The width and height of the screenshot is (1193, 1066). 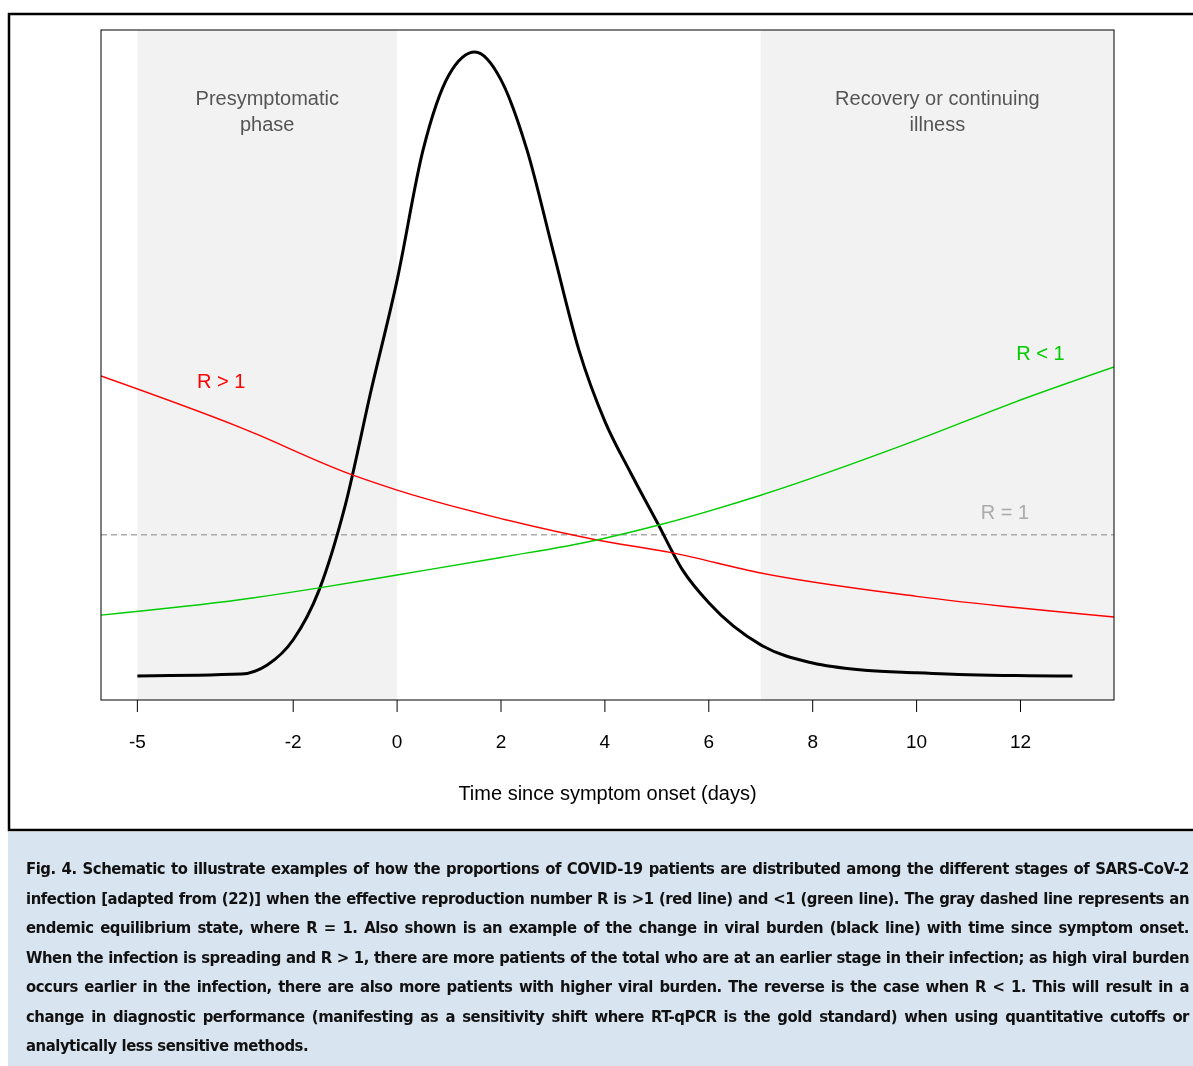 I want to click on x-axis-title: Time since symptom onset (days), so click(x=607, y=793).